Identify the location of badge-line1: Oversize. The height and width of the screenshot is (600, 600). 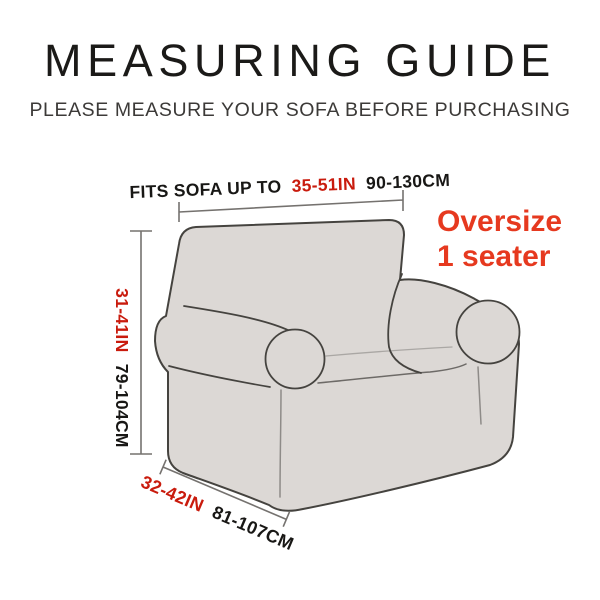
(499, 221).